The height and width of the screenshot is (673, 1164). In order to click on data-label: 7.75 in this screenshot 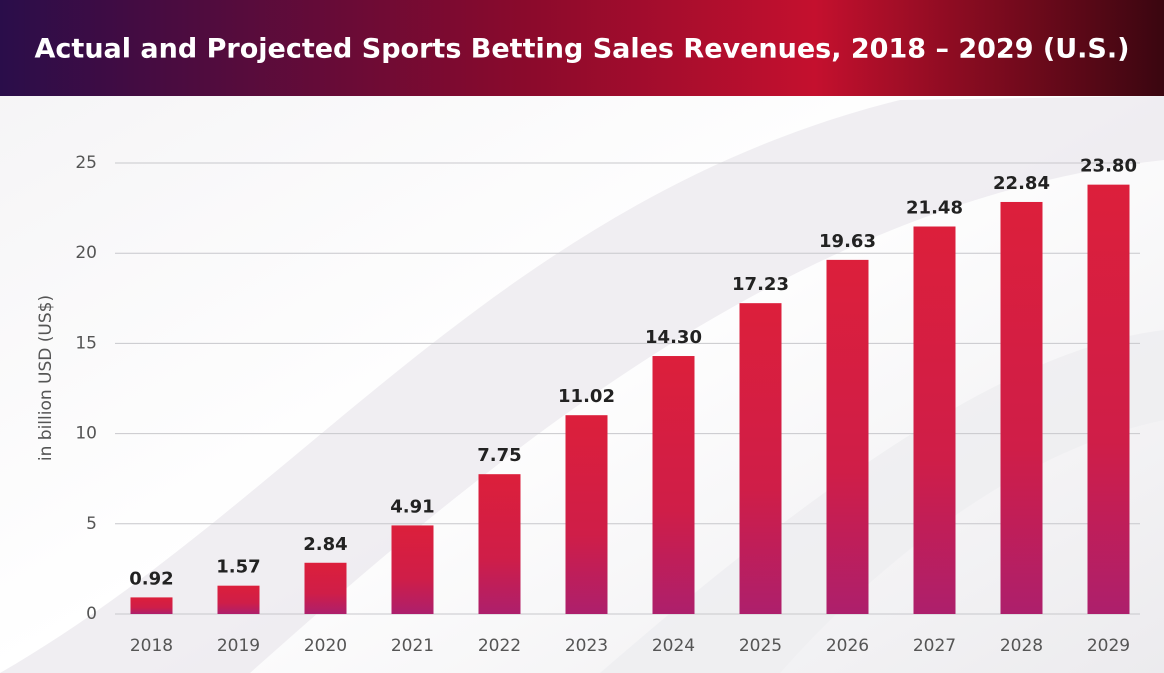, I will do `click(499, 455)`.